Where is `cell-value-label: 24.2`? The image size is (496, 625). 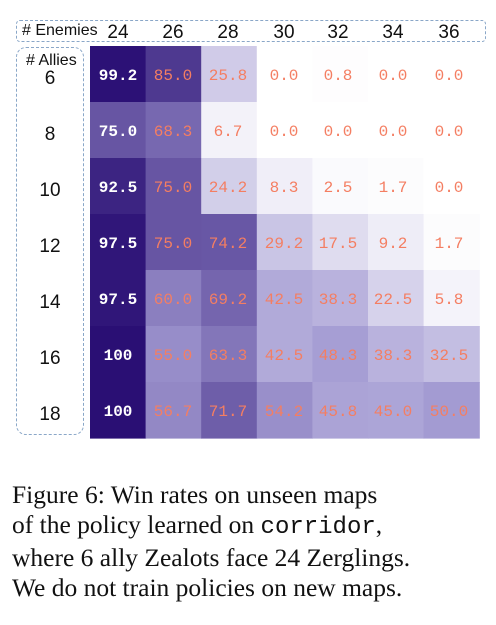 cell-value-label: 24.2 is located at coordinates (228, 188).